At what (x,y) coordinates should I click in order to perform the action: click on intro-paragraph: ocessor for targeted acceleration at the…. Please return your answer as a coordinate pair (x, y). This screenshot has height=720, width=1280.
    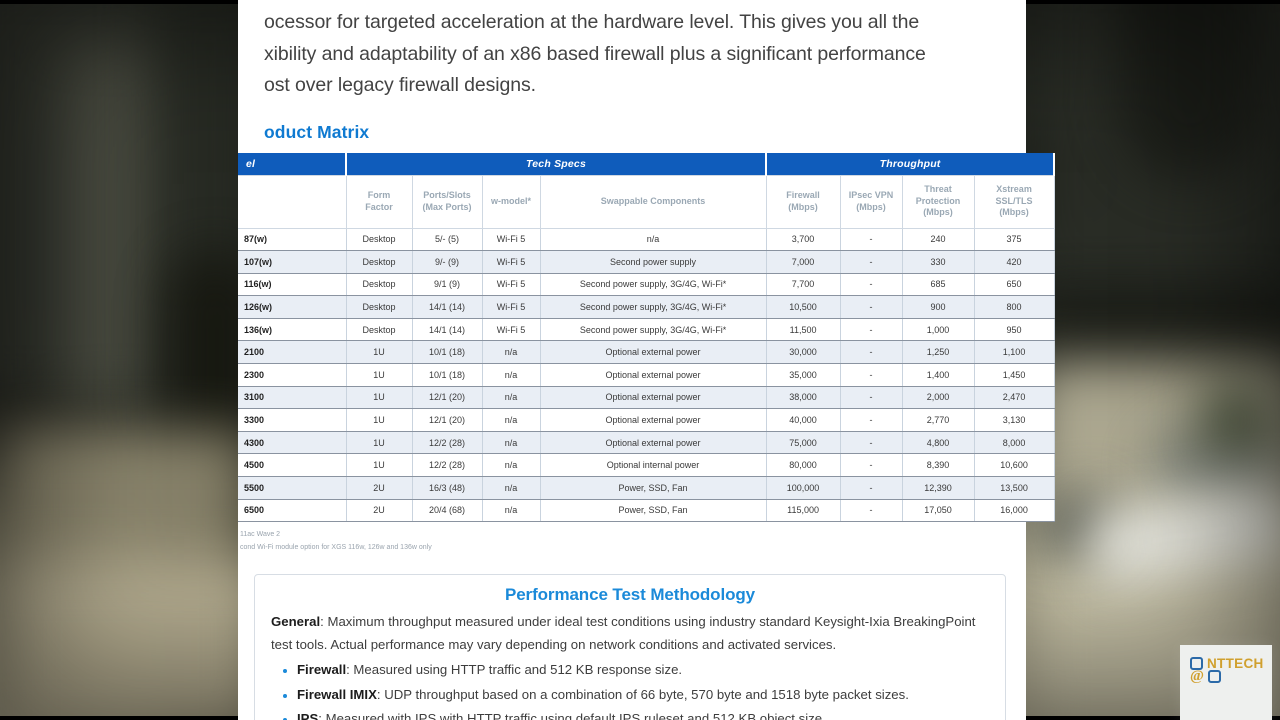
    Looking at the image, I should click on (632, 54).